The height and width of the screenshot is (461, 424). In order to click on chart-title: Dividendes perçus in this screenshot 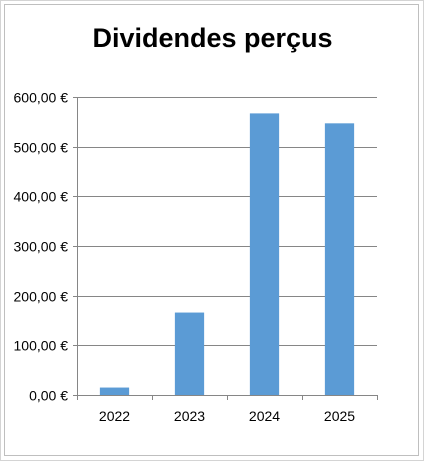, I will do `click(212, 38)`.